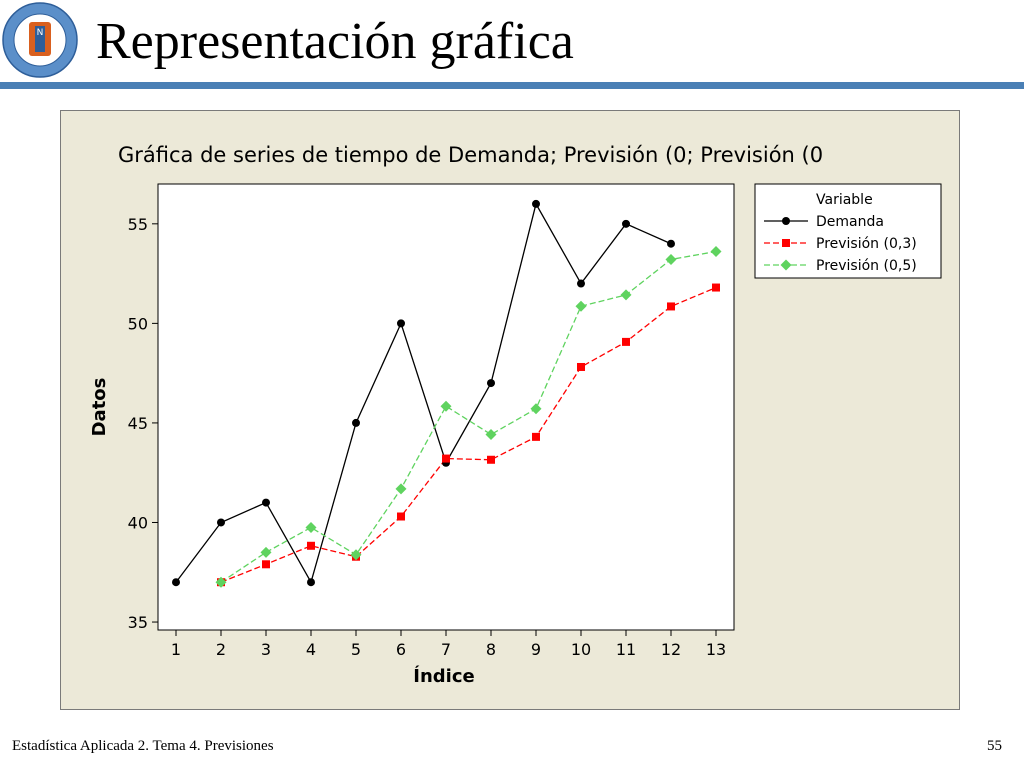 This screenshot has width=1024, height=768. Describe the element at coordinates (138, 224) in the screenshot. I see `y-tick-label: 55` at that location.